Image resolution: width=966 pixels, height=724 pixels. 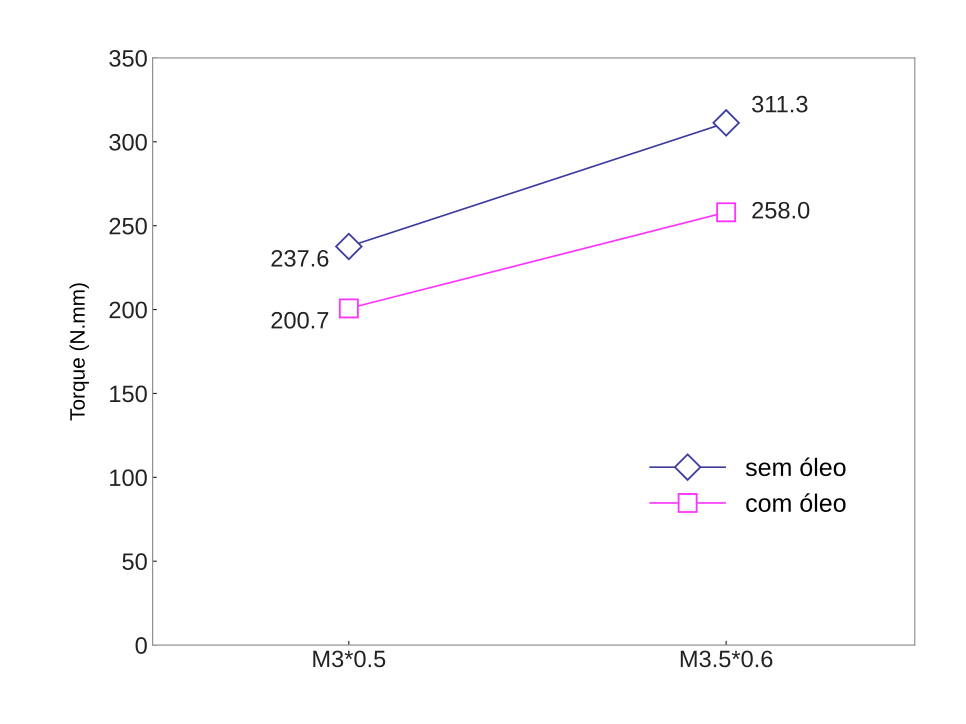 I want to click on y-tick-label: 100, so click(x=128, y=477).